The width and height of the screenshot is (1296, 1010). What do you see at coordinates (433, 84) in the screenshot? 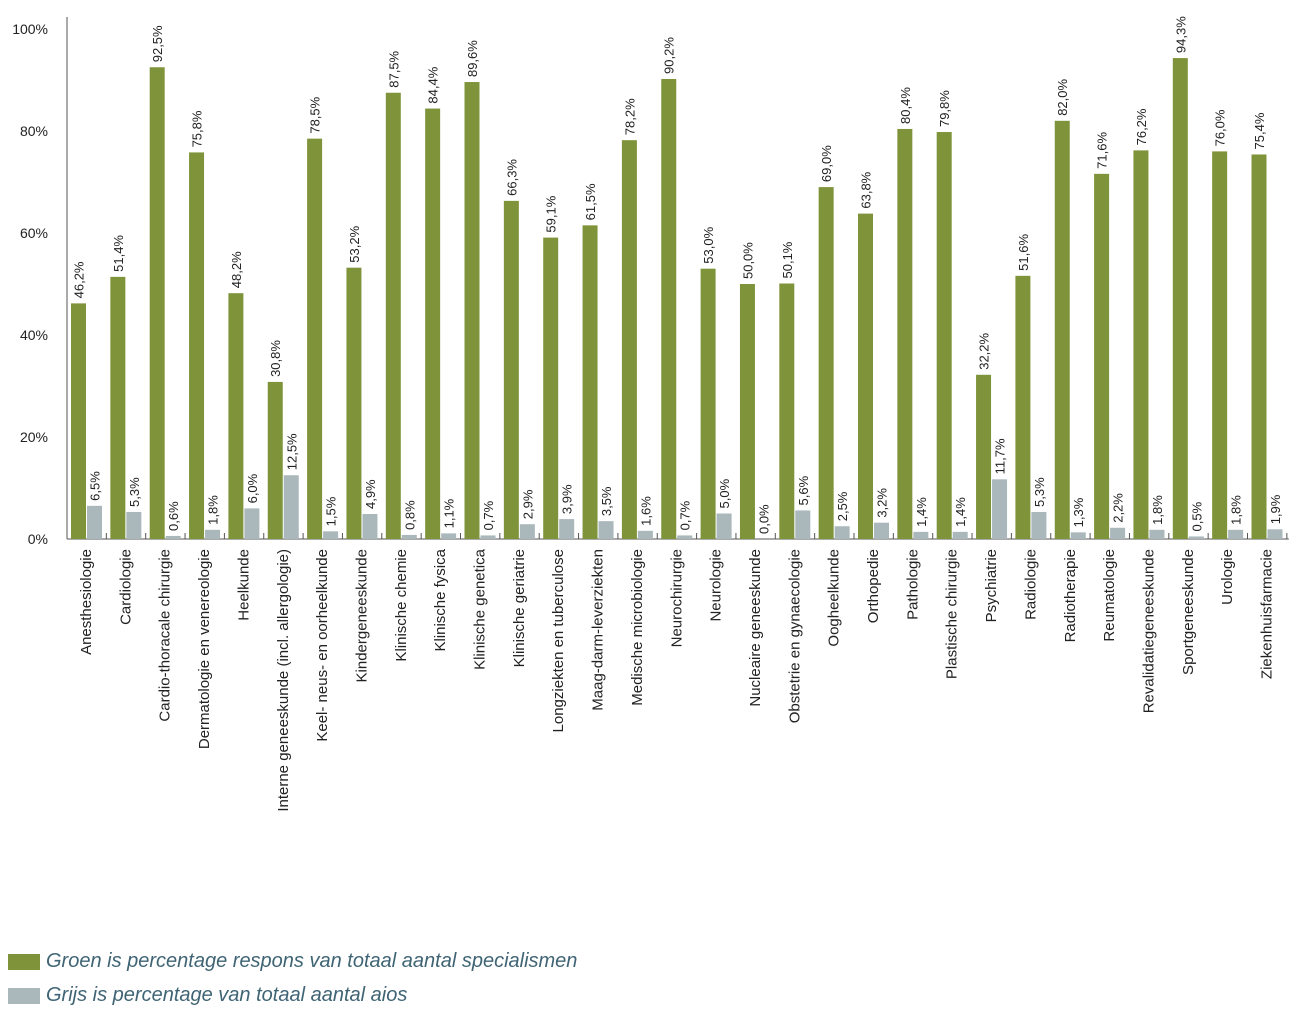
I see `data-label-response: 84,4%` at bounding box center [433, 84].